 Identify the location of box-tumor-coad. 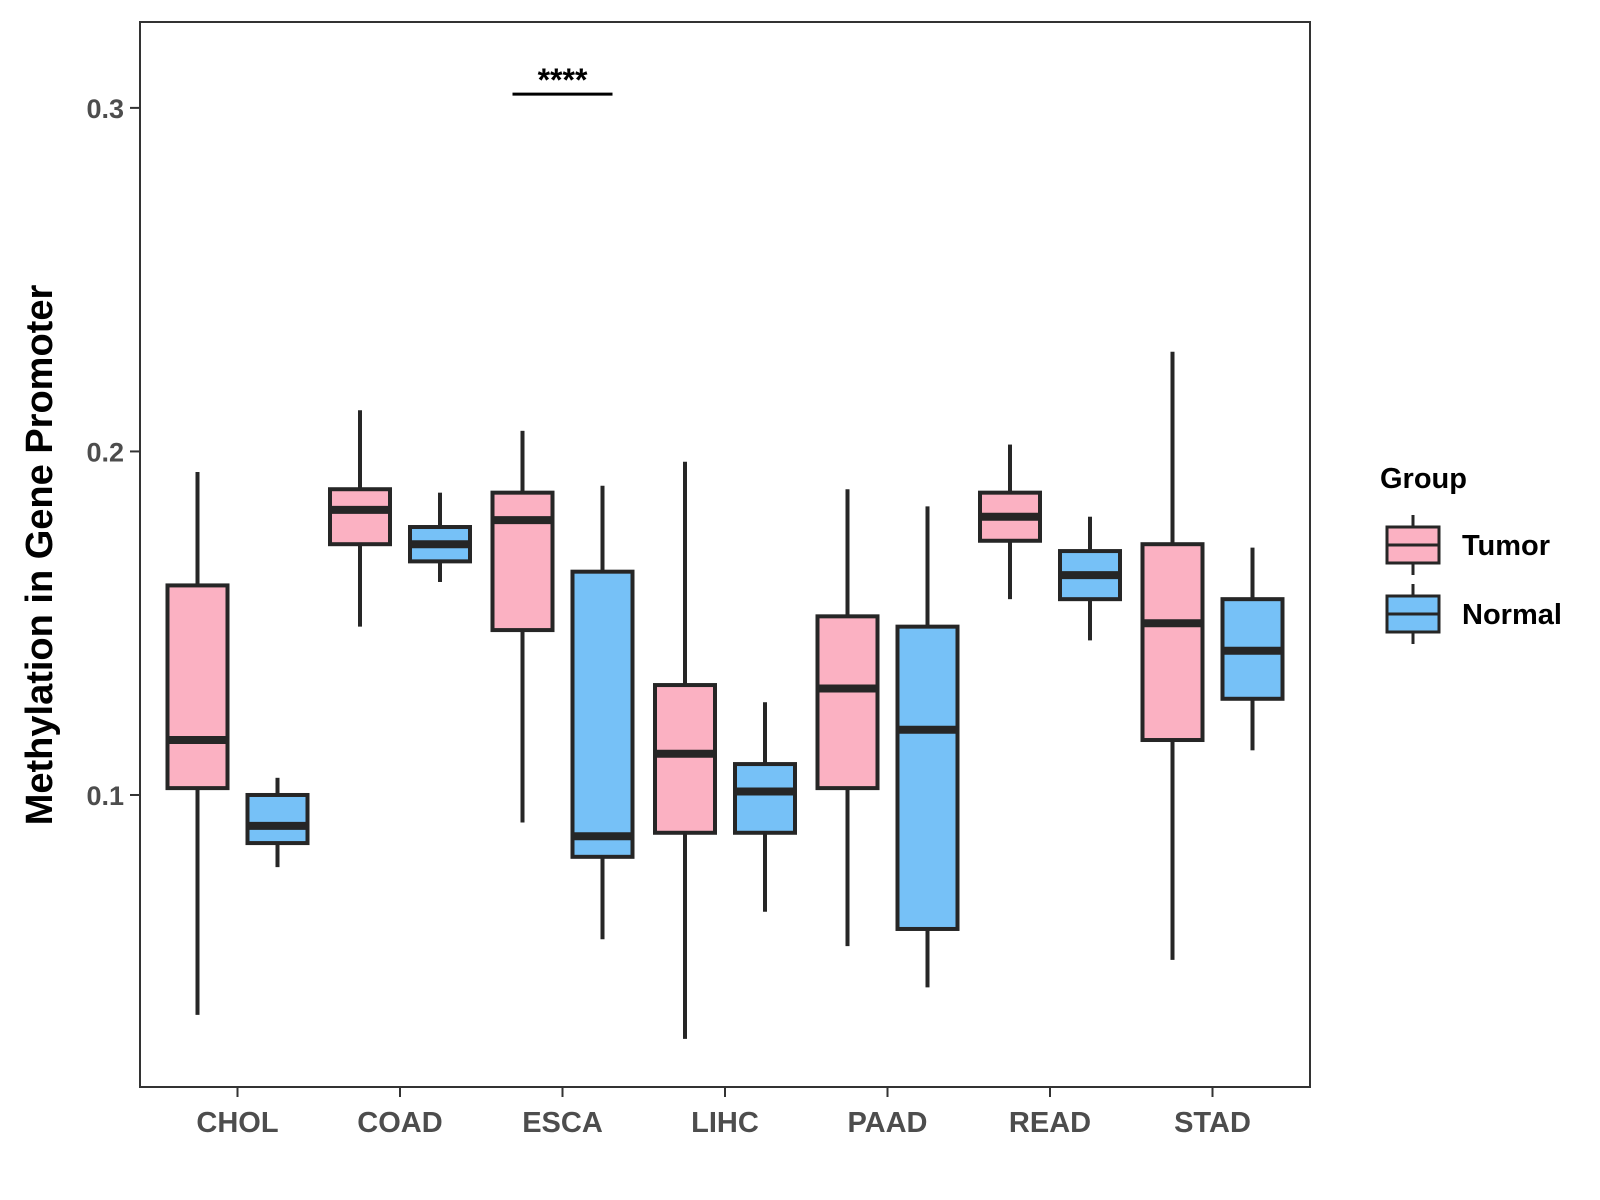
(360, 518).